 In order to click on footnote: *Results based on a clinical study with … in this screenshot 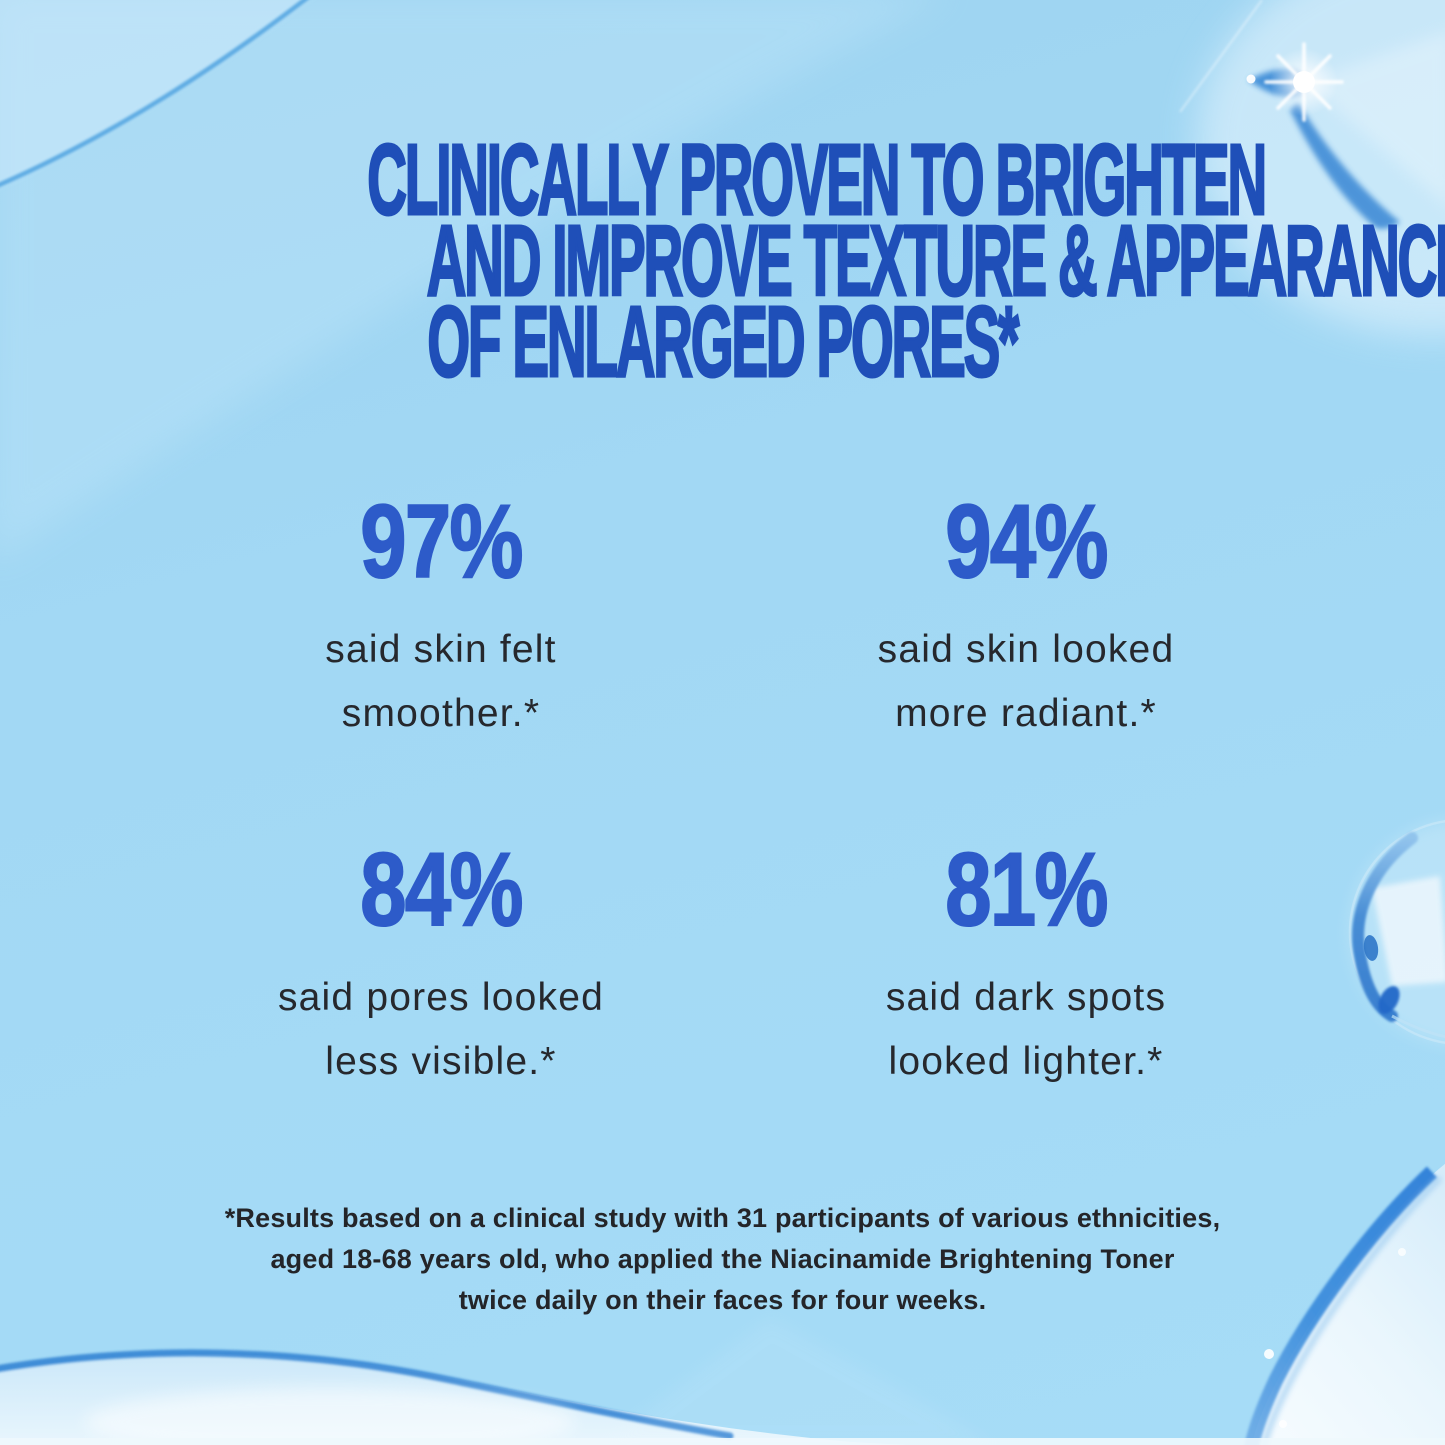, I will do `click(722, 1259)`.